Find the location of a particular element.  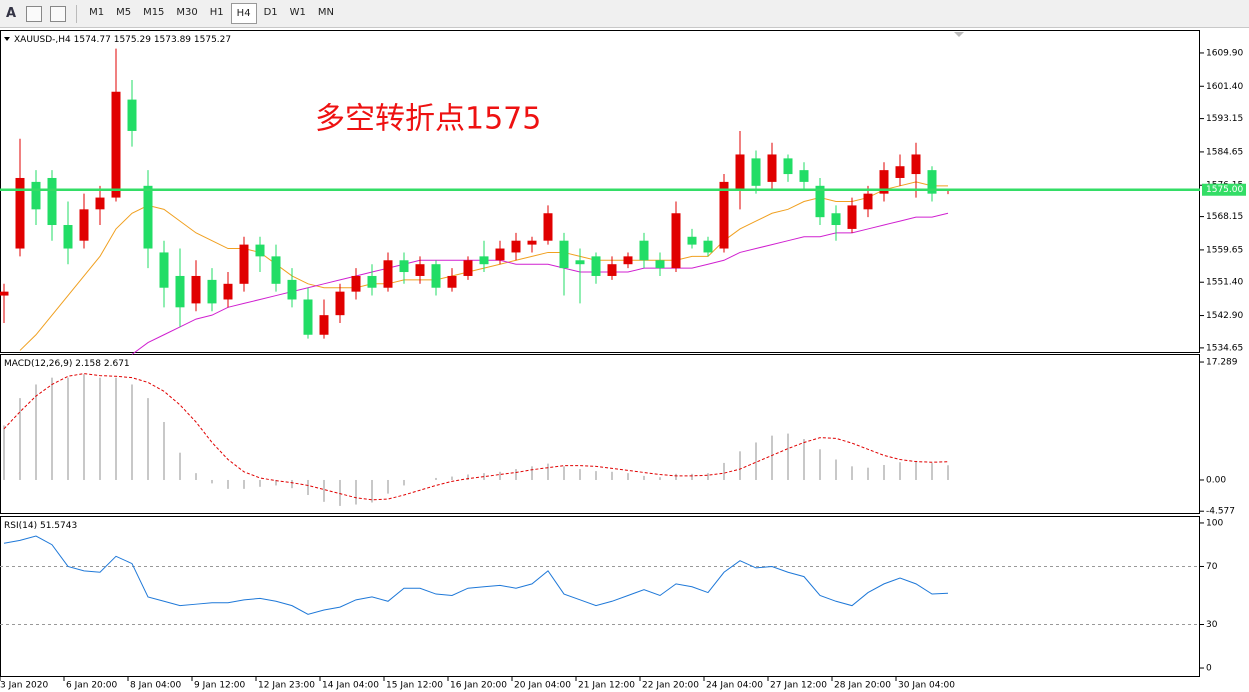

x-tick-label: 12 Jan 23:00 is located at coordinates (286, 686).